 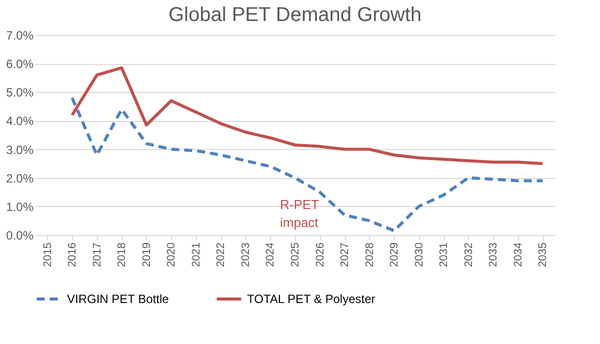 What do you see at coordinates (20, 121) in the screenshot?
I see `y-tick-label: 4.0%` at bounding box center [20, 121].